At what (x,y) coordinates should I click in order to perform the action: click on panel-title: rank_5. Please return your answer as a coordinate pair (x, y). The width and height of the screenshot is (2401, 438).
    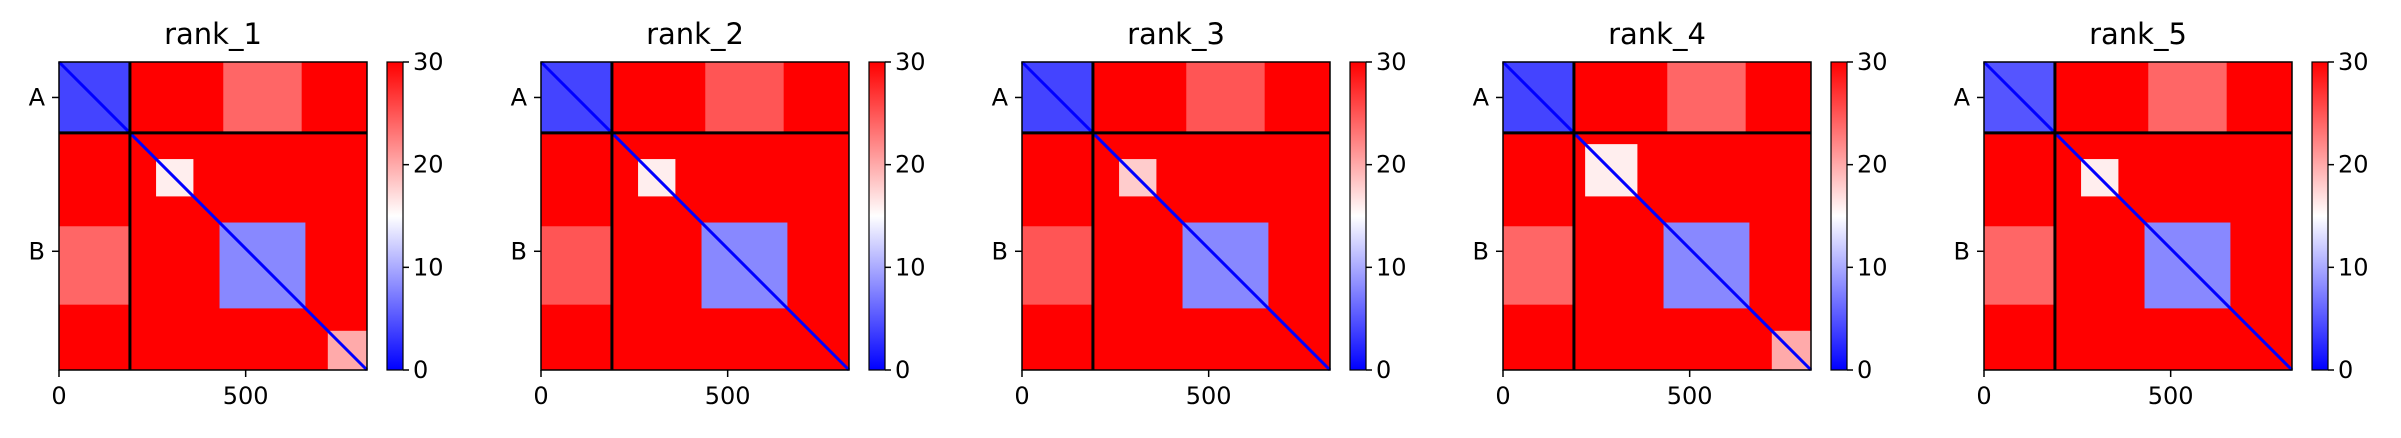
    Looking at the image, I should click on (2138, 34).